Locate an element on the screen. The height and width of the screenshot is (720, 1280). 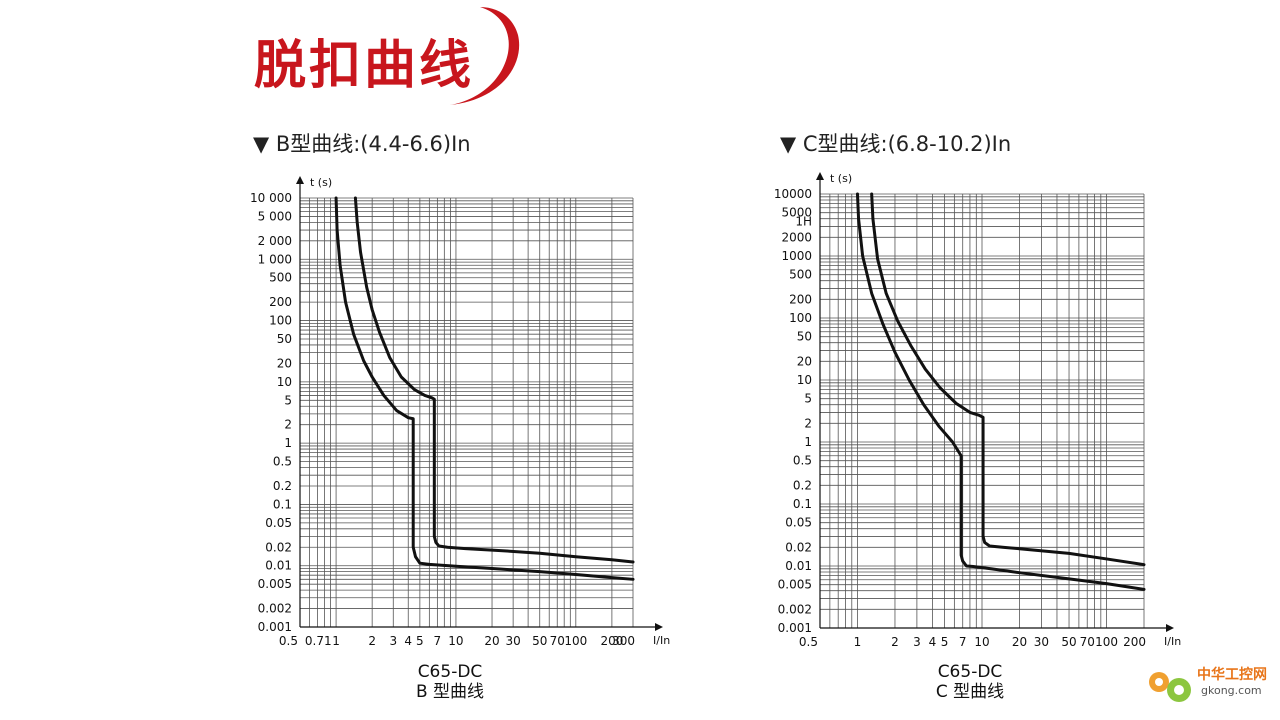
b-chart-y-tick-label: 200 is located at coordinates (280, 302).